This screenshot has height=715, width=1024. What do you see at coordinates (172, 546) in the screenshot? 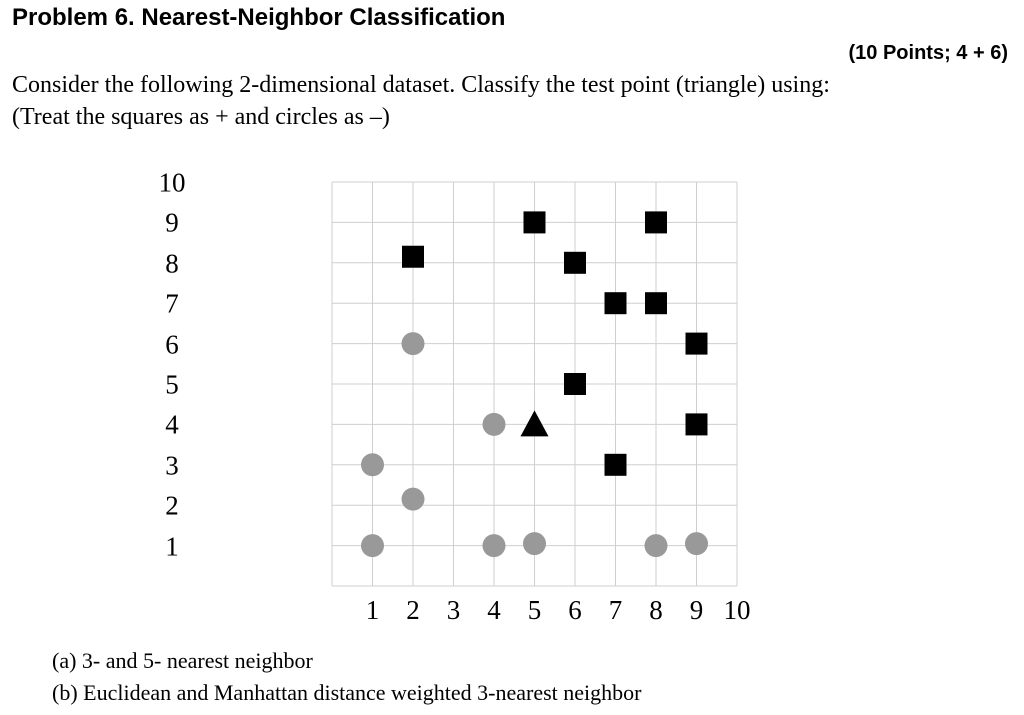
I see `y-tick-label: 1` at bounding box center [172, 546].